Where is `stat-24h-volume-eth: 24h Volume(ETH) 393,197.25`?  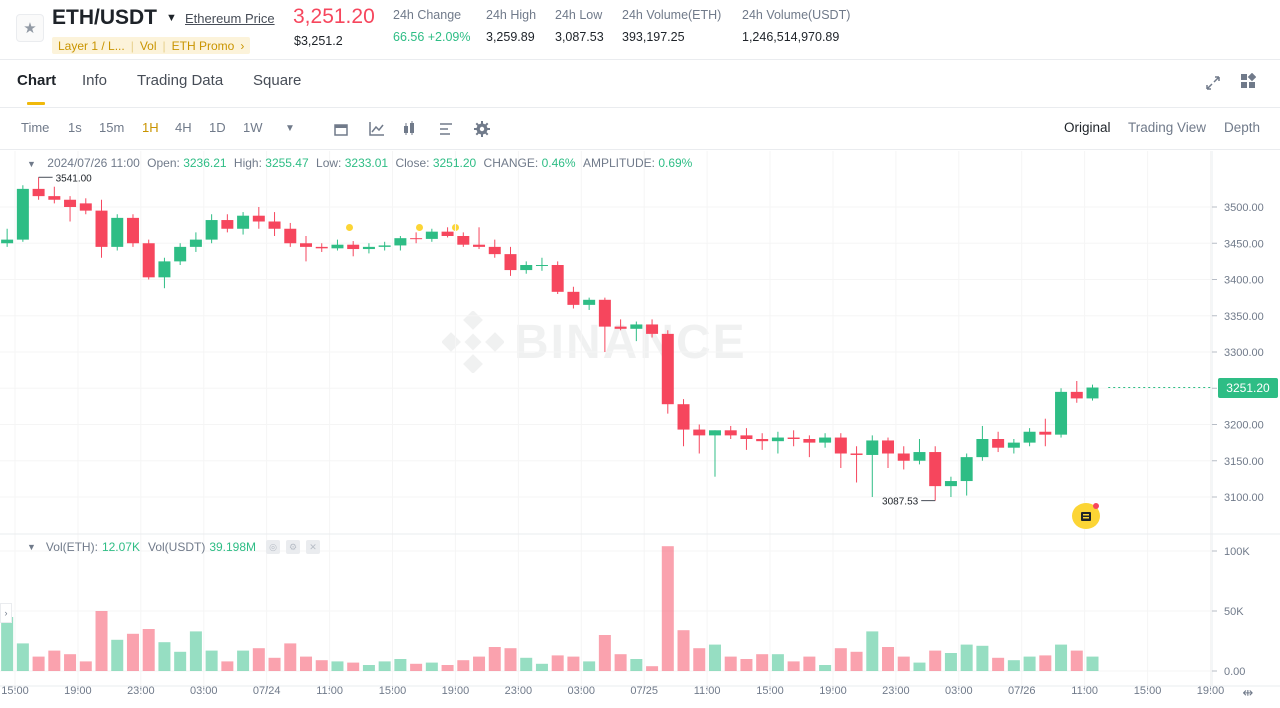 stat-24h-volume-eth: 24h Volume(ETH) 393,197.25 is located at coordinates (671, 26).